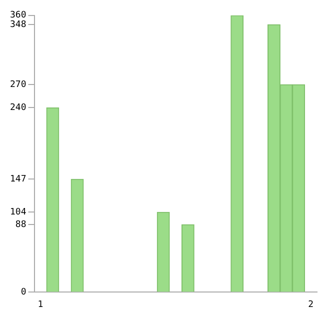  I want to click on y-tick-label: 88, so click(20, 225).